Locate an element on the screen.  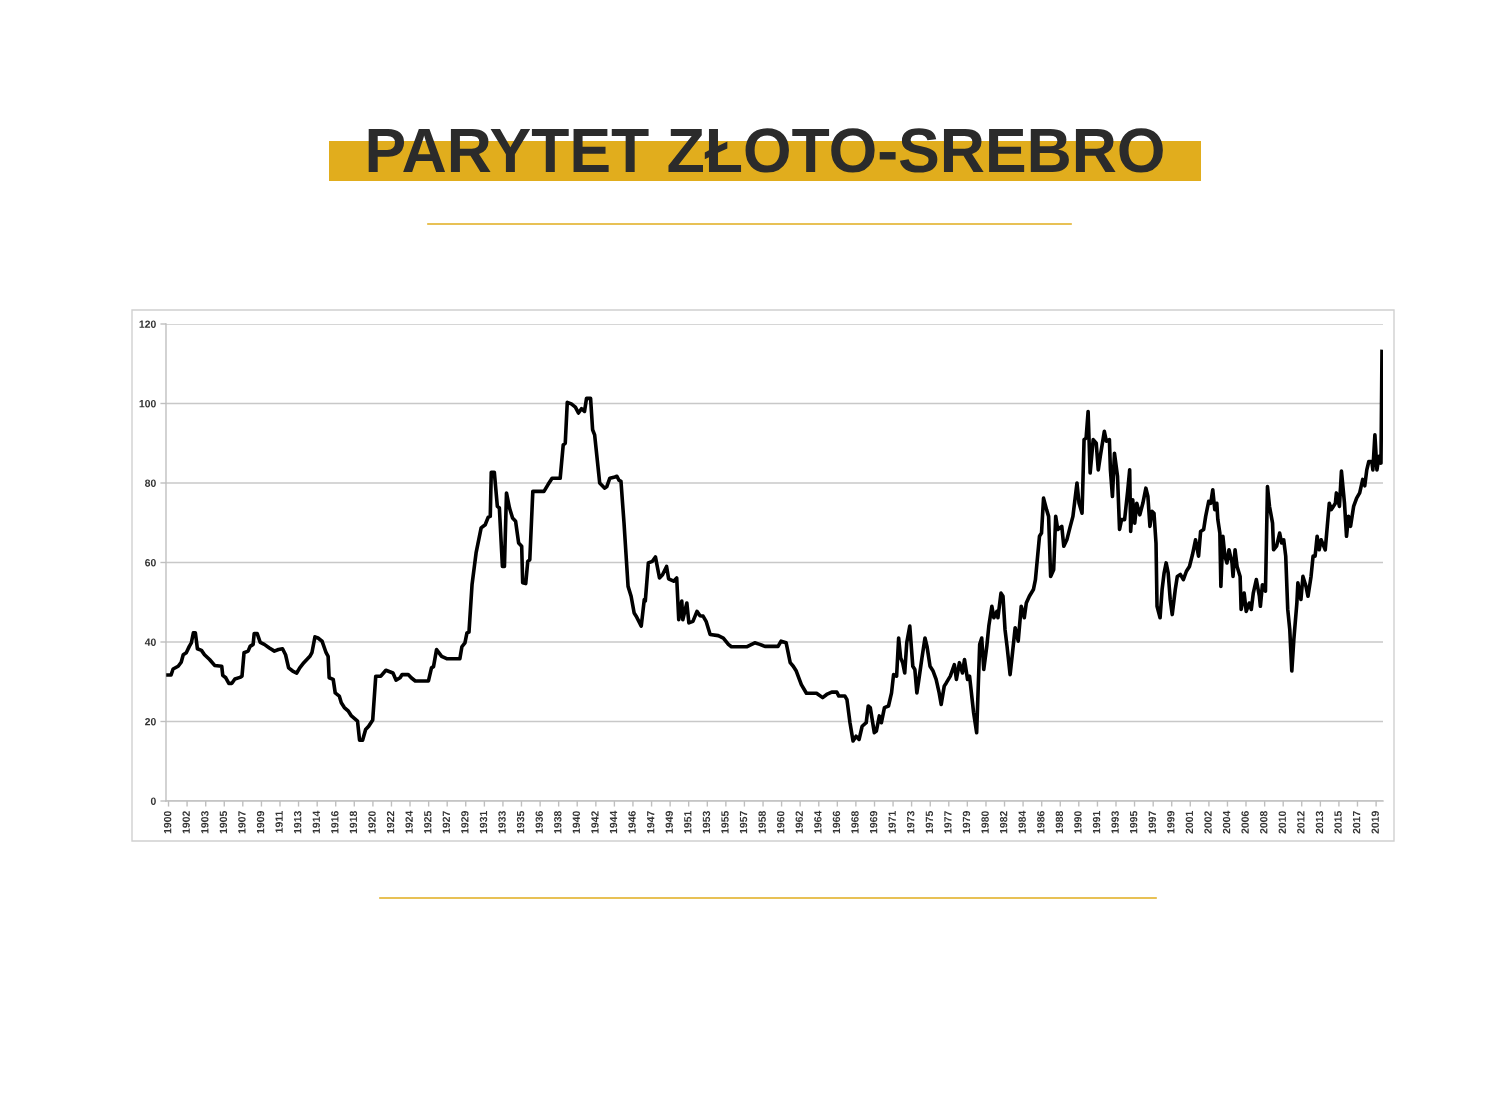
x-tick-label: 1988 is located at coordinates (1059, 822).